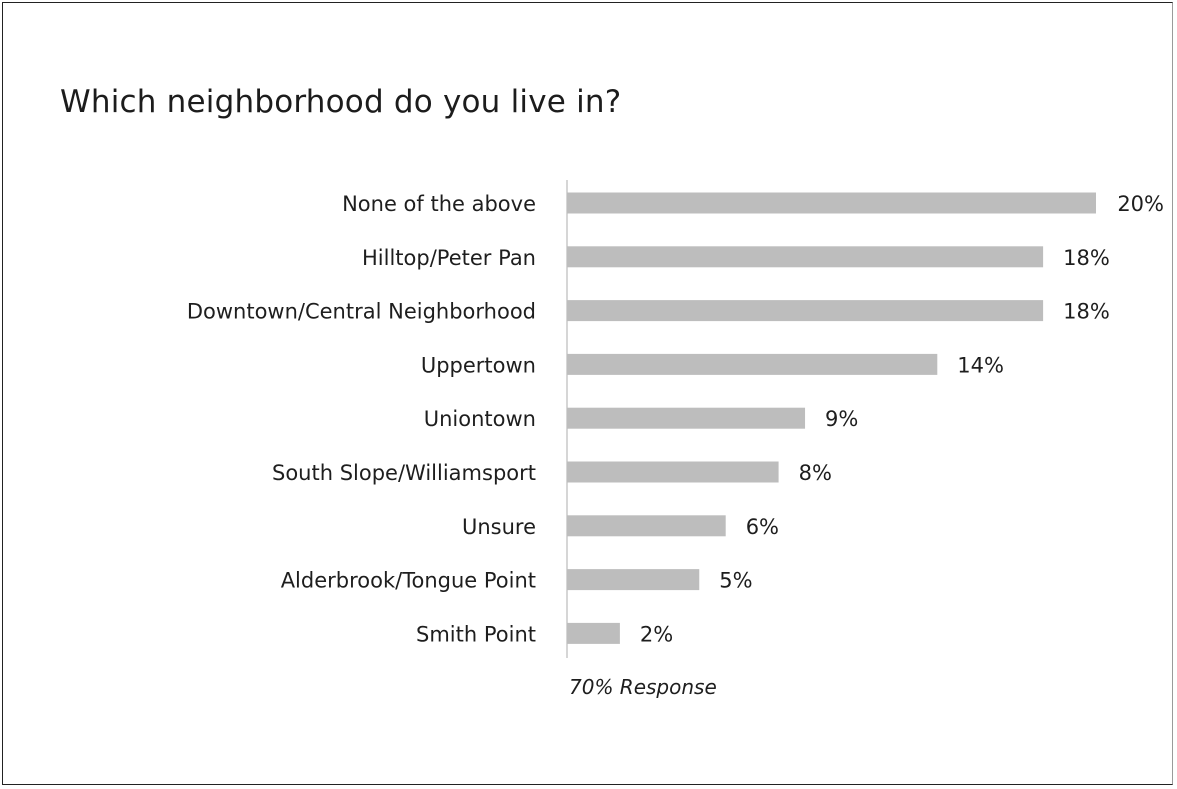 The image size is (1177, 789). Describe the element at coordinates (735, 581) in the screenshot. I see `value-label: 5%` at that location.